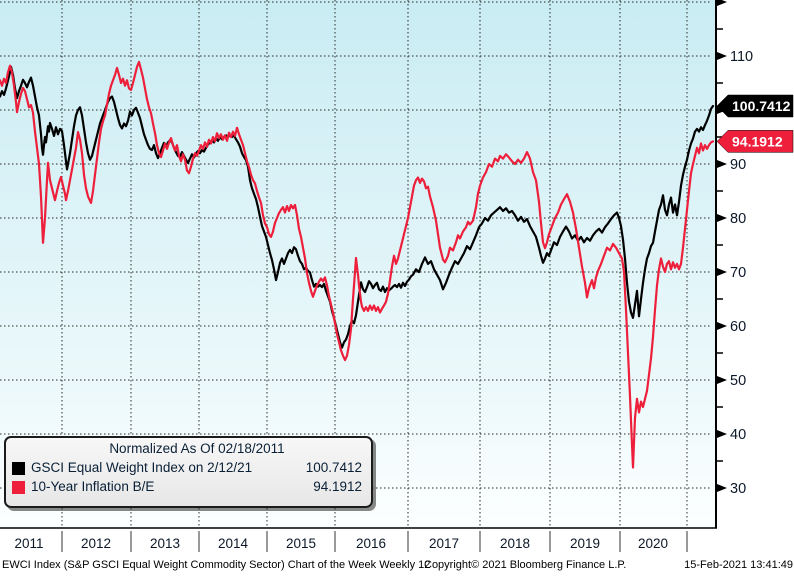  Describe the element at coordinates (741, 57) in the screenshot. I see `y-tick-label: 110` at that location.